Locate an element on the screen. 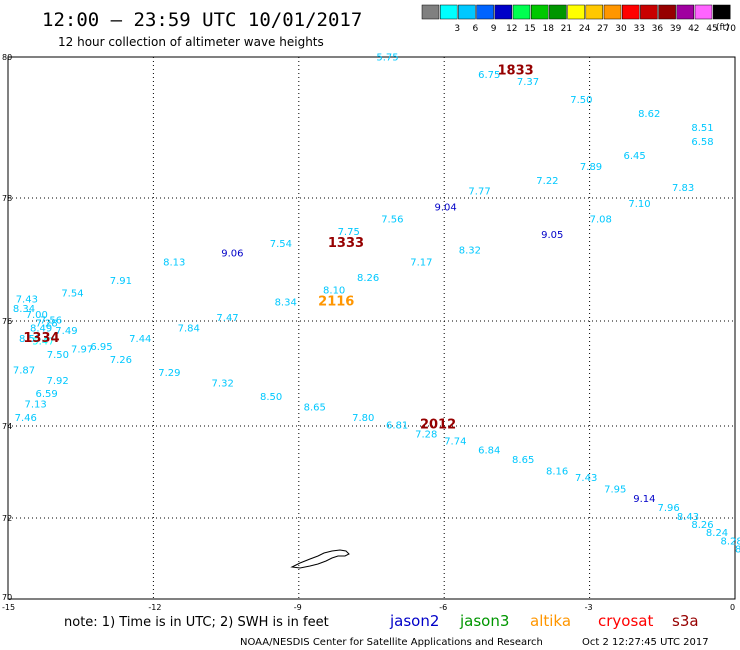 Image resolution: width=740 pixels, height=650 pixels. swh-value-label: 7.10 is located at coordinates (639, 204).